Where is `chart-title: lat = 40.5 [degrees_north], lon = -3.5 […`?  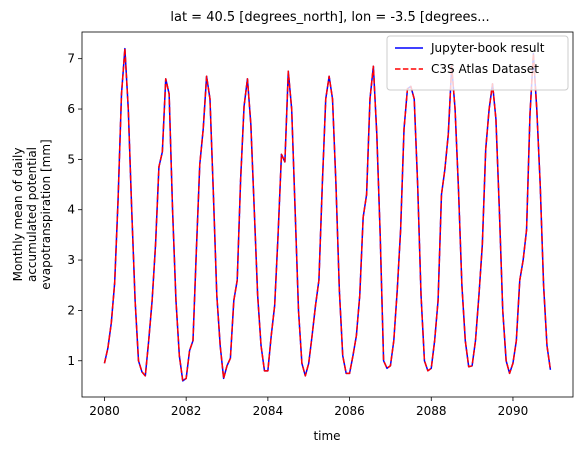
chart-title: lat = 40.5 [degrees_north], lon = -3.5 [… is located at coordinates (329, 17).